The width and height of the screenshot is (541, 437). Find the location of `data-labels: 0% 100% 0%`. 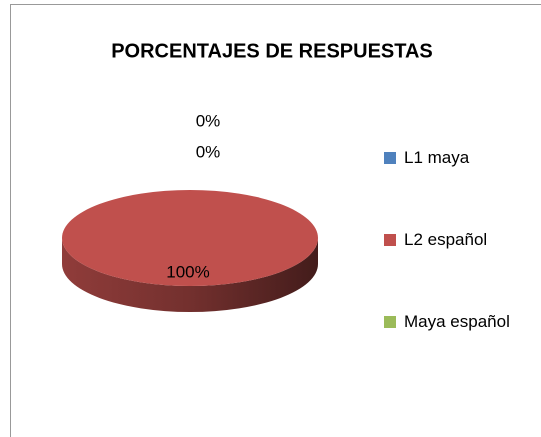

data-labels: 0% 100% 0% is located at coordinates (193, 196).